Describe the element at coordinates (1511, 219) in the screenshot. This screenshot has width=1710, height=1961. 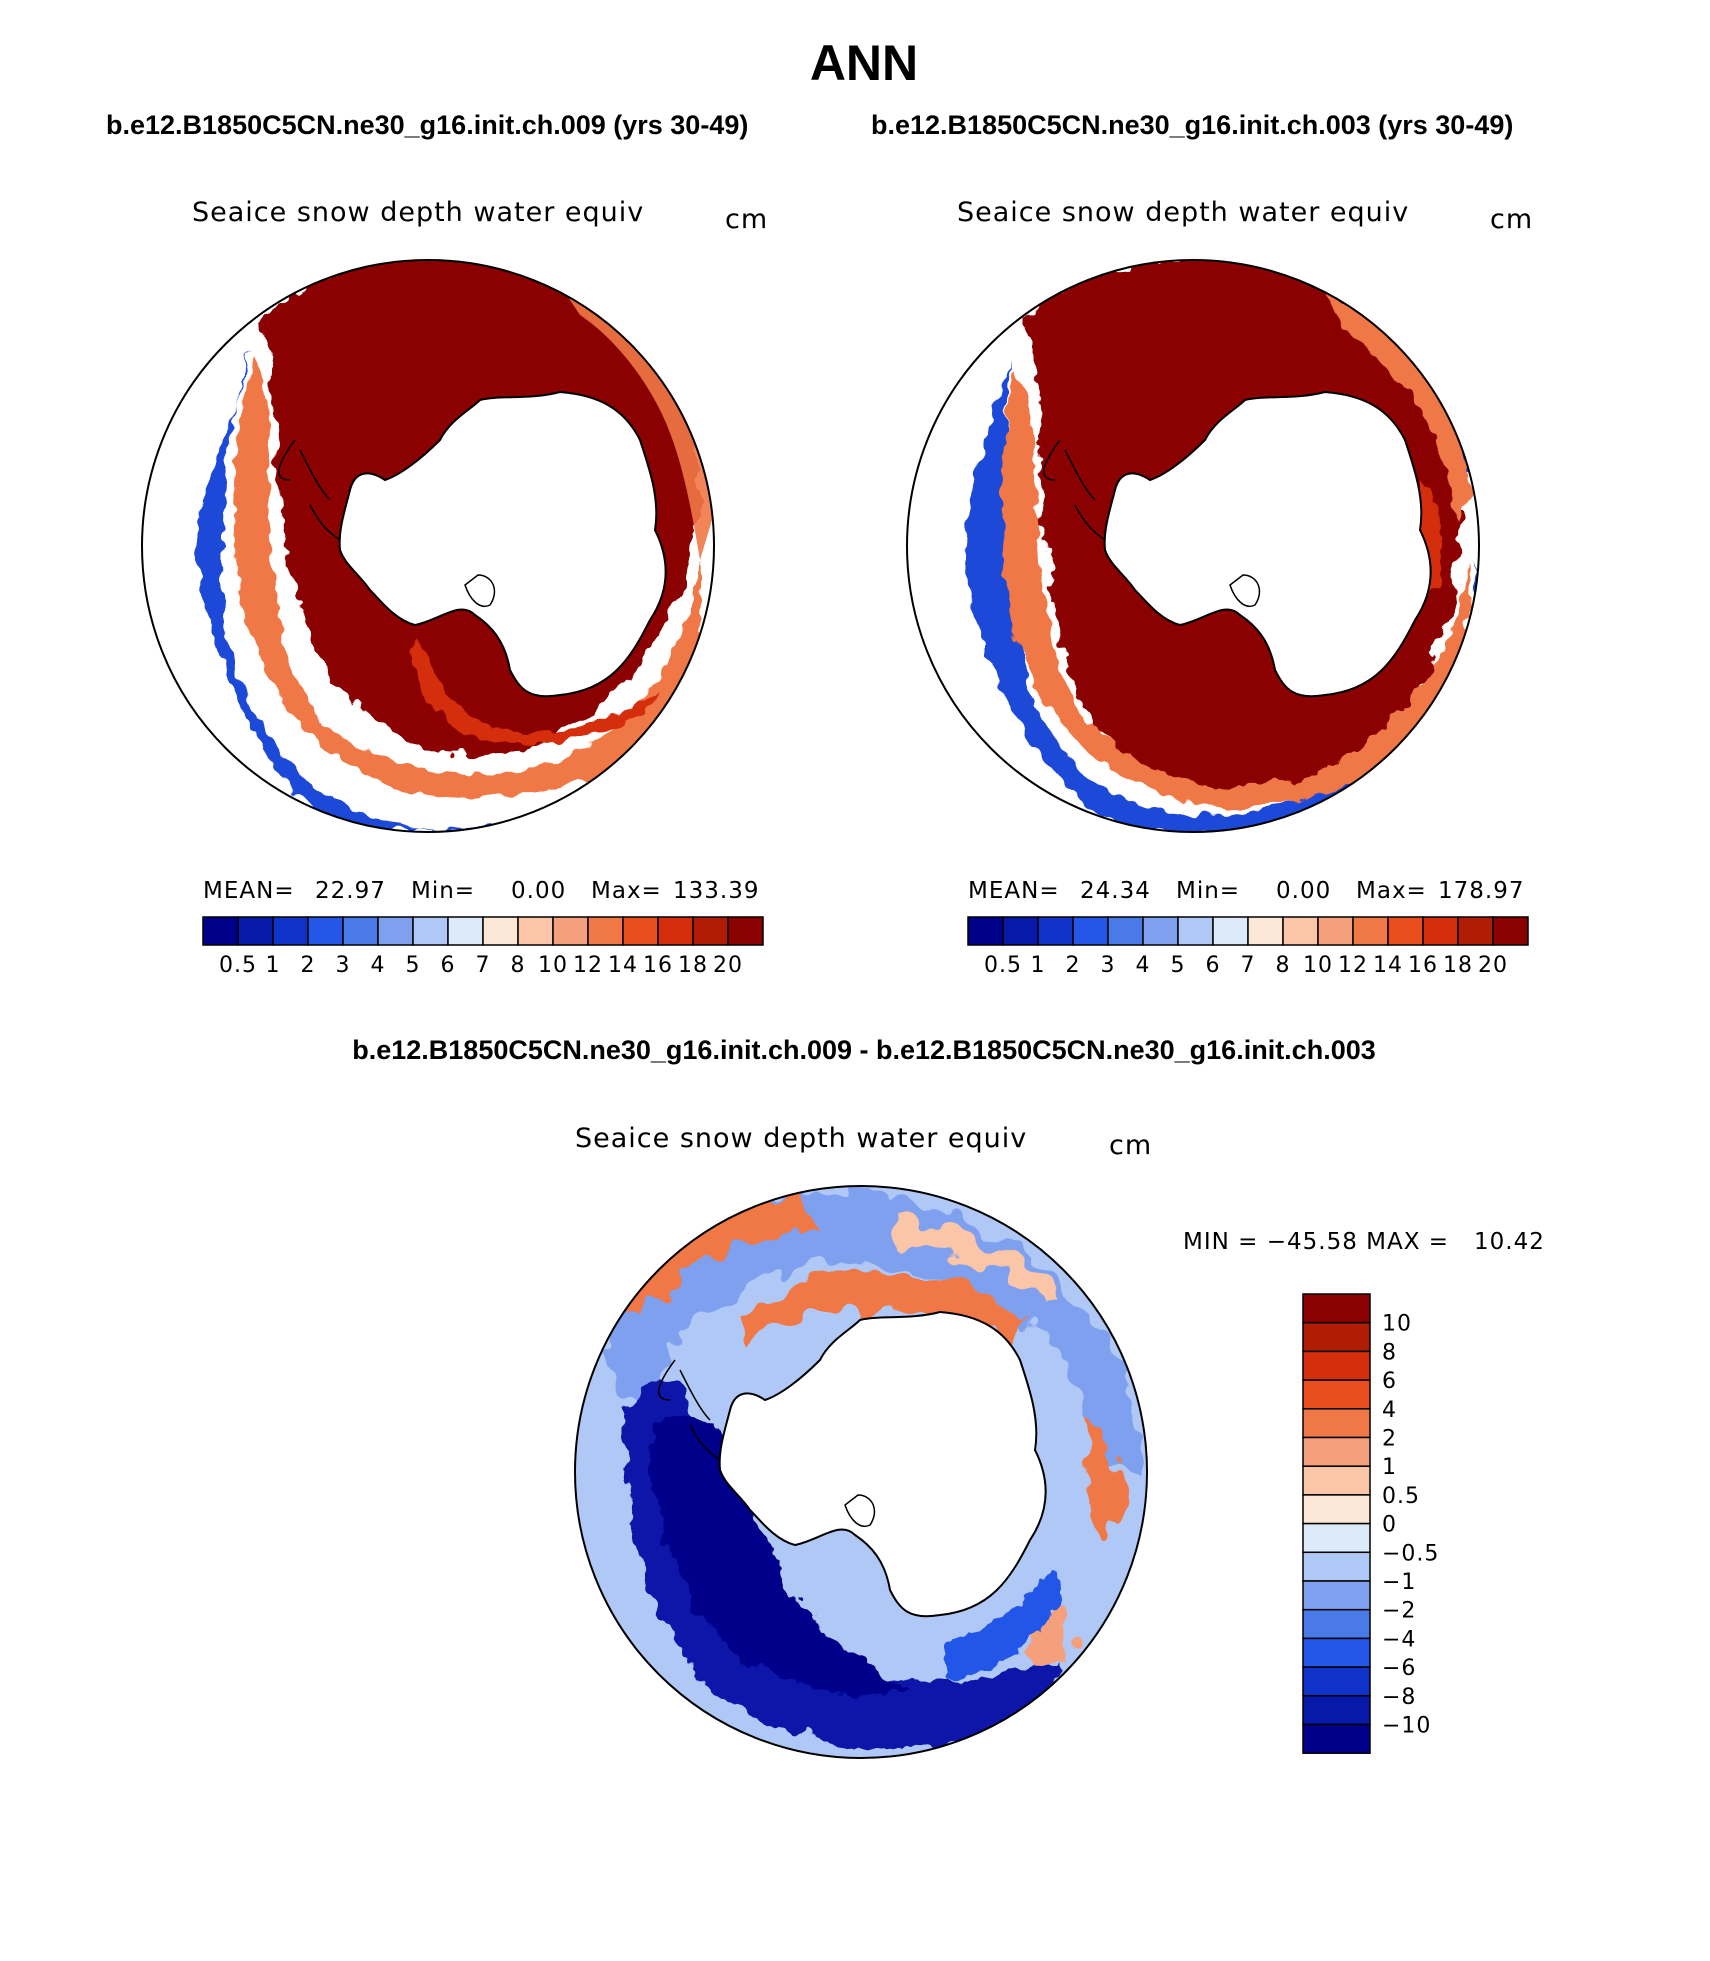
I see `panel-b-units: cm` at that location.